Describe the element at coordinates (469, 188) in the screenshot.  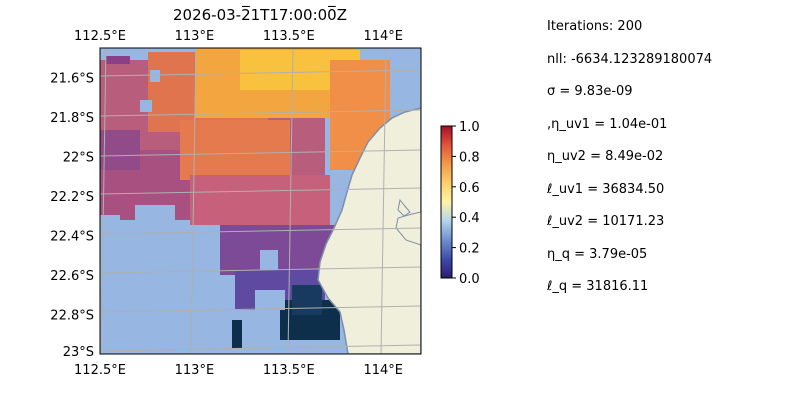
I see `colorbar-tick-label: 0.6` at that location.